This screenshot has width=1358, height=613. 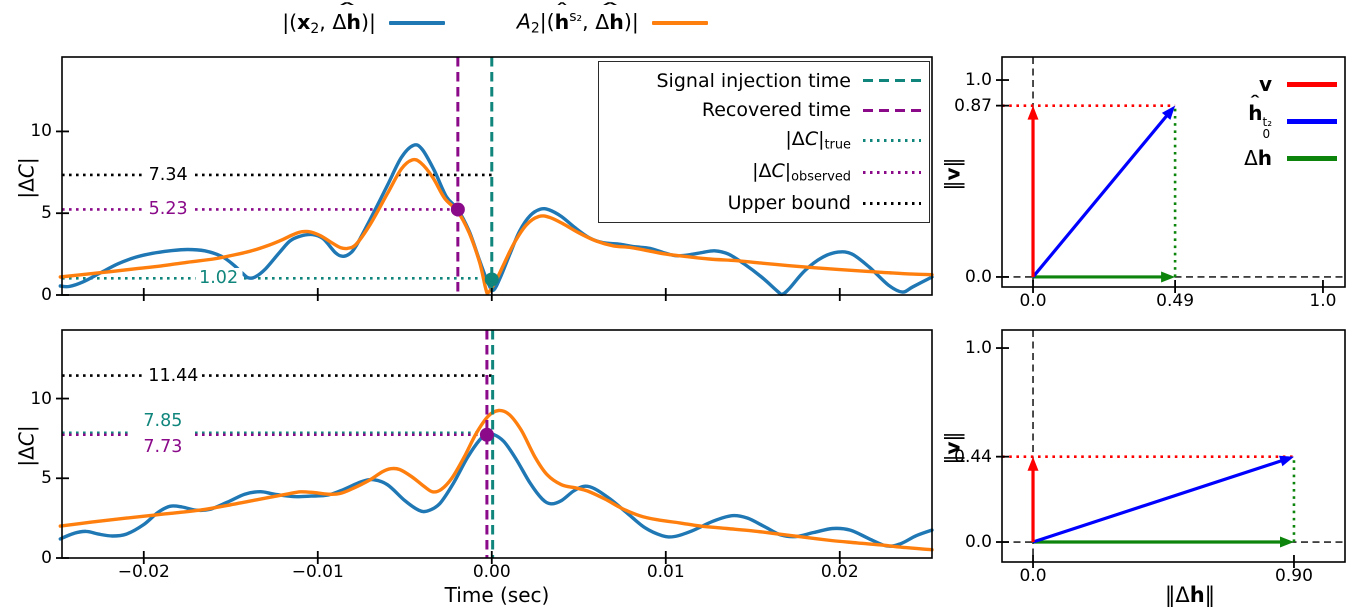 What do you see at coordinates (495, 21) in the screenshot?
I see `figure-legend: |(x2, ˆ Δh)| A2|(ˆ hs₂, ˆ Δh)|` at bounding box center [495, 21].